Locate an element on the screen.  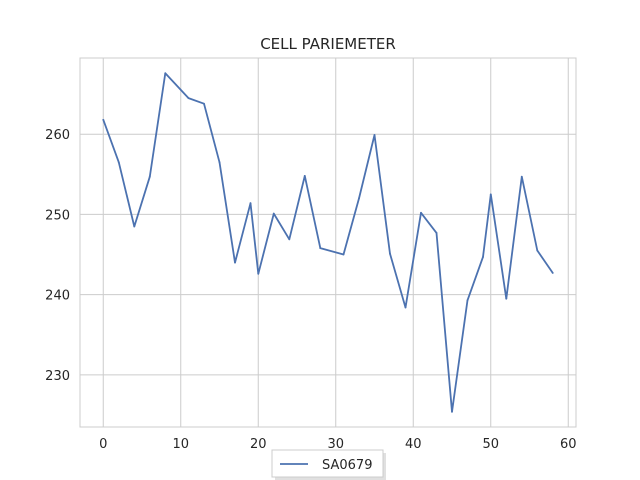
x-tick-label-50: 50 is located at coordinates (490, 444).